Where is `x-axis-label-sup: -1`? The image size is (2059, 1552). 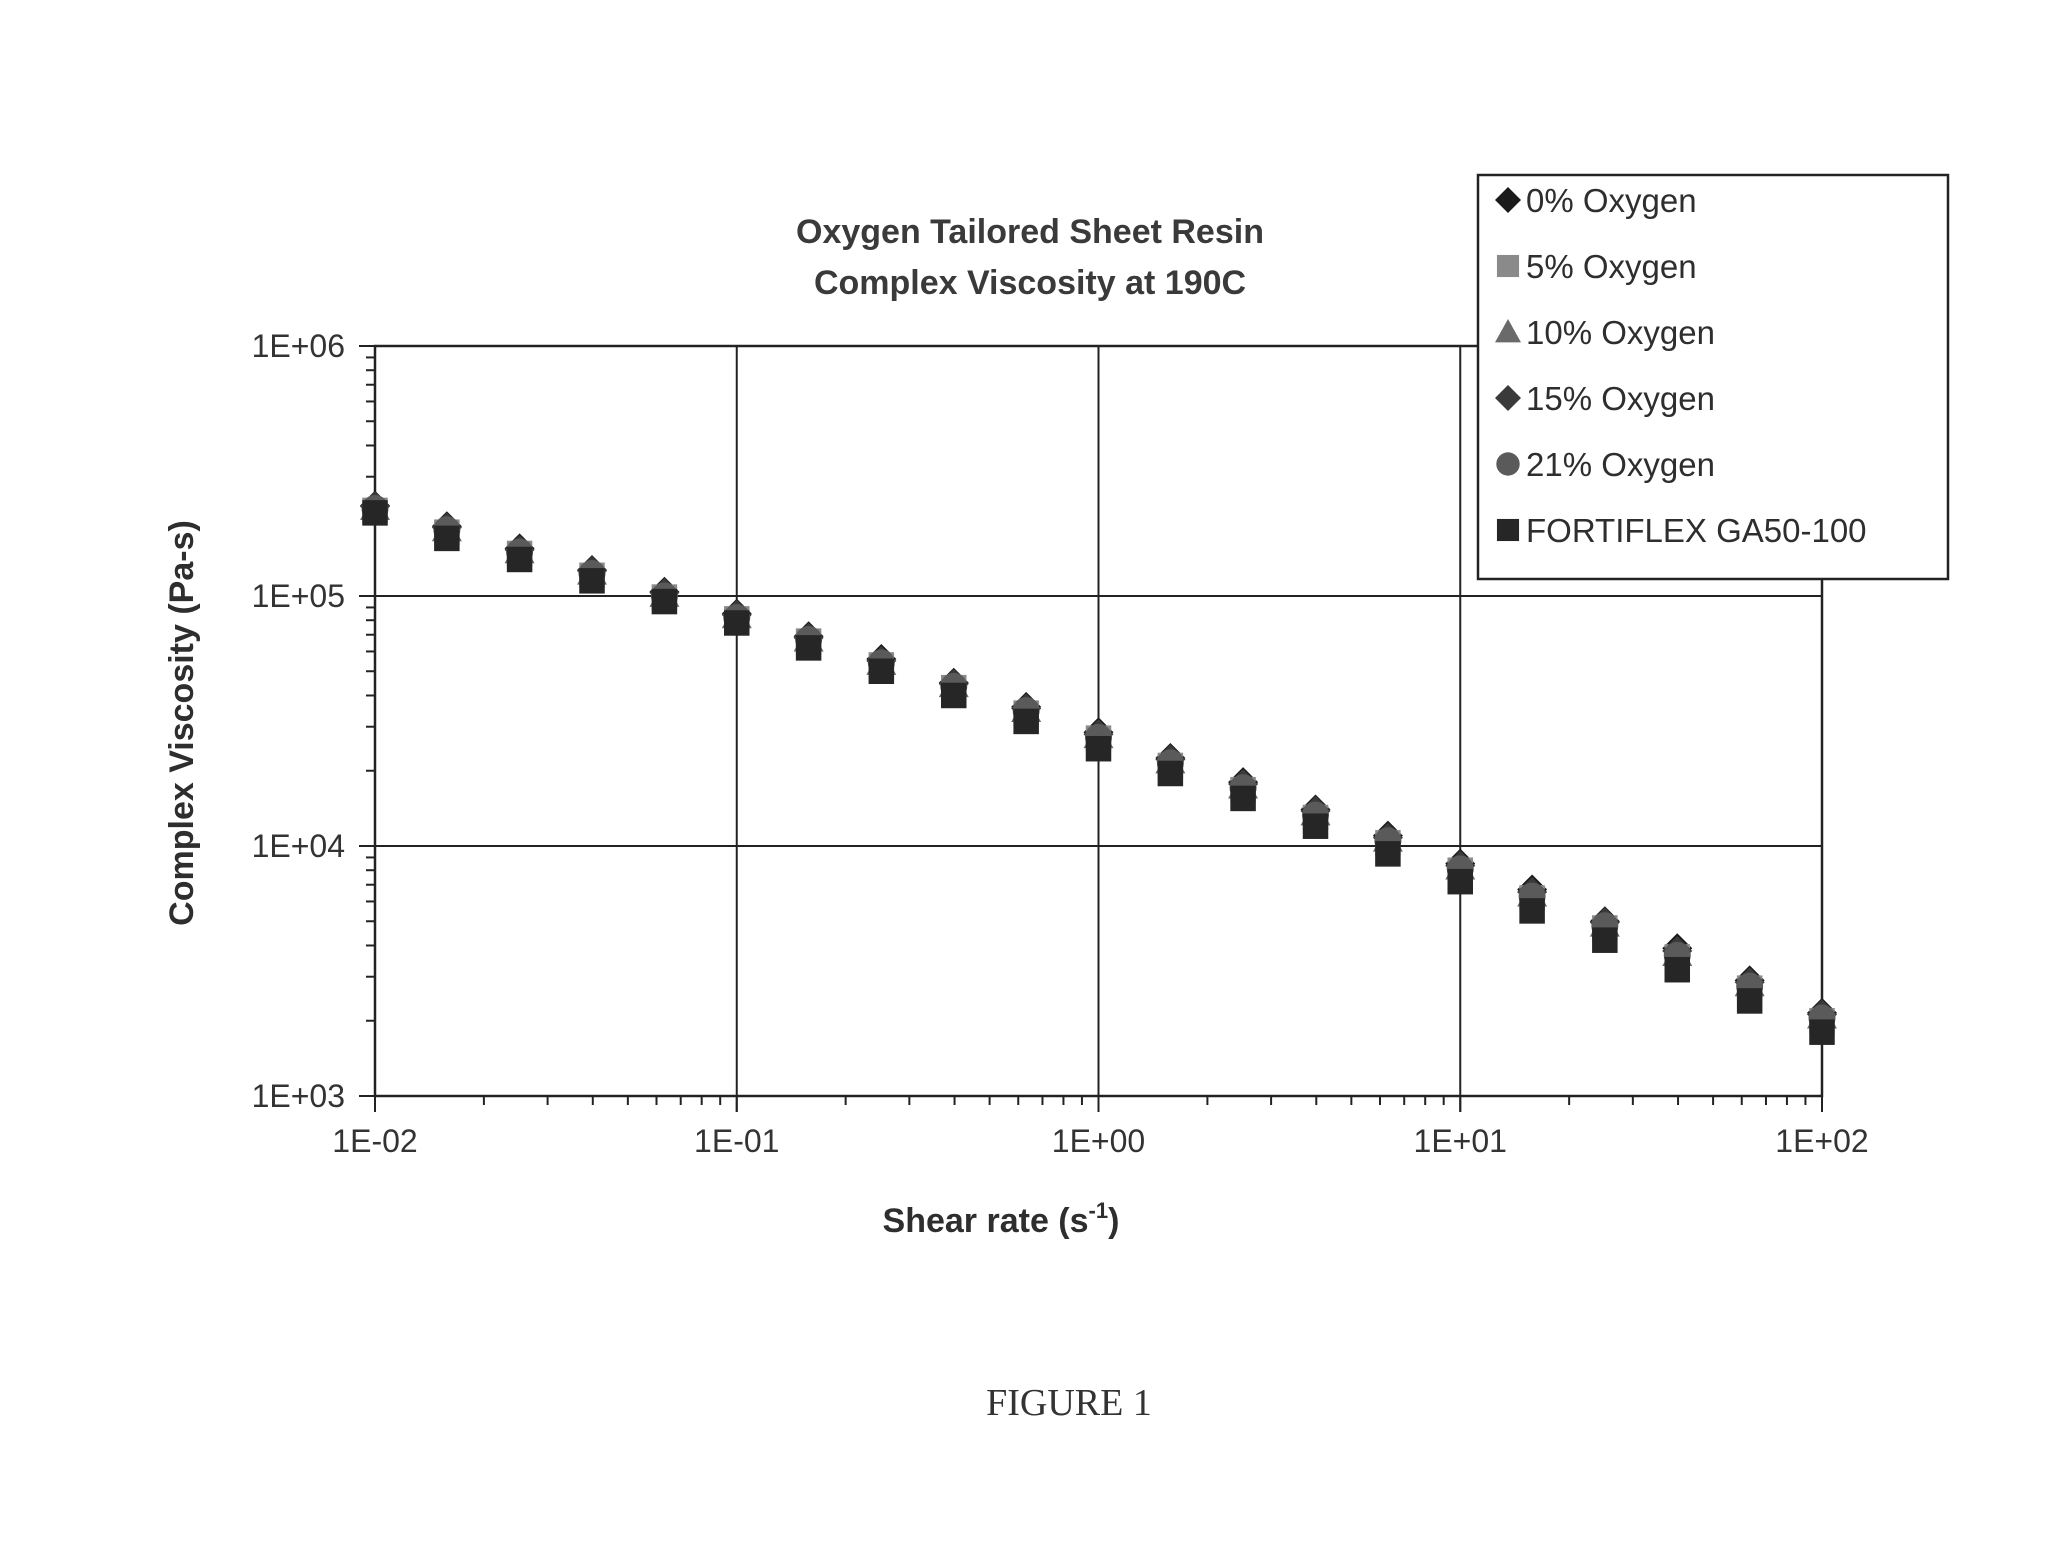
x-axis-label-sup: -1 is located at coordinates (1099, 1210).